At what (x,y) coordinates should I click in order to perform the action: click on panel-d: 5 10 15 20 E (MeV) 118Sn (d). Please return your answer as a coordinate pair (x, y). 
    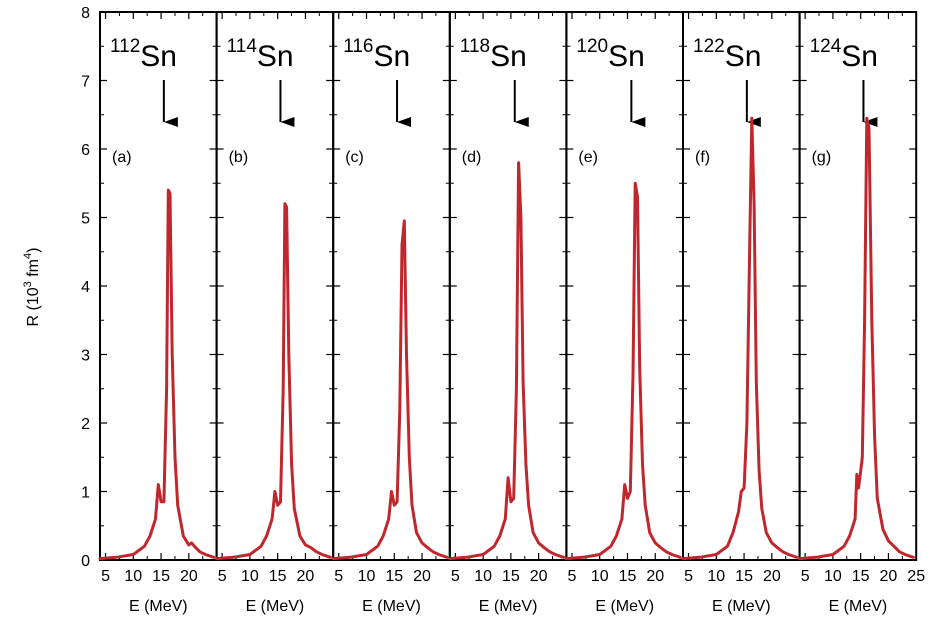
    Looking at the image, I should click on (508, 313).